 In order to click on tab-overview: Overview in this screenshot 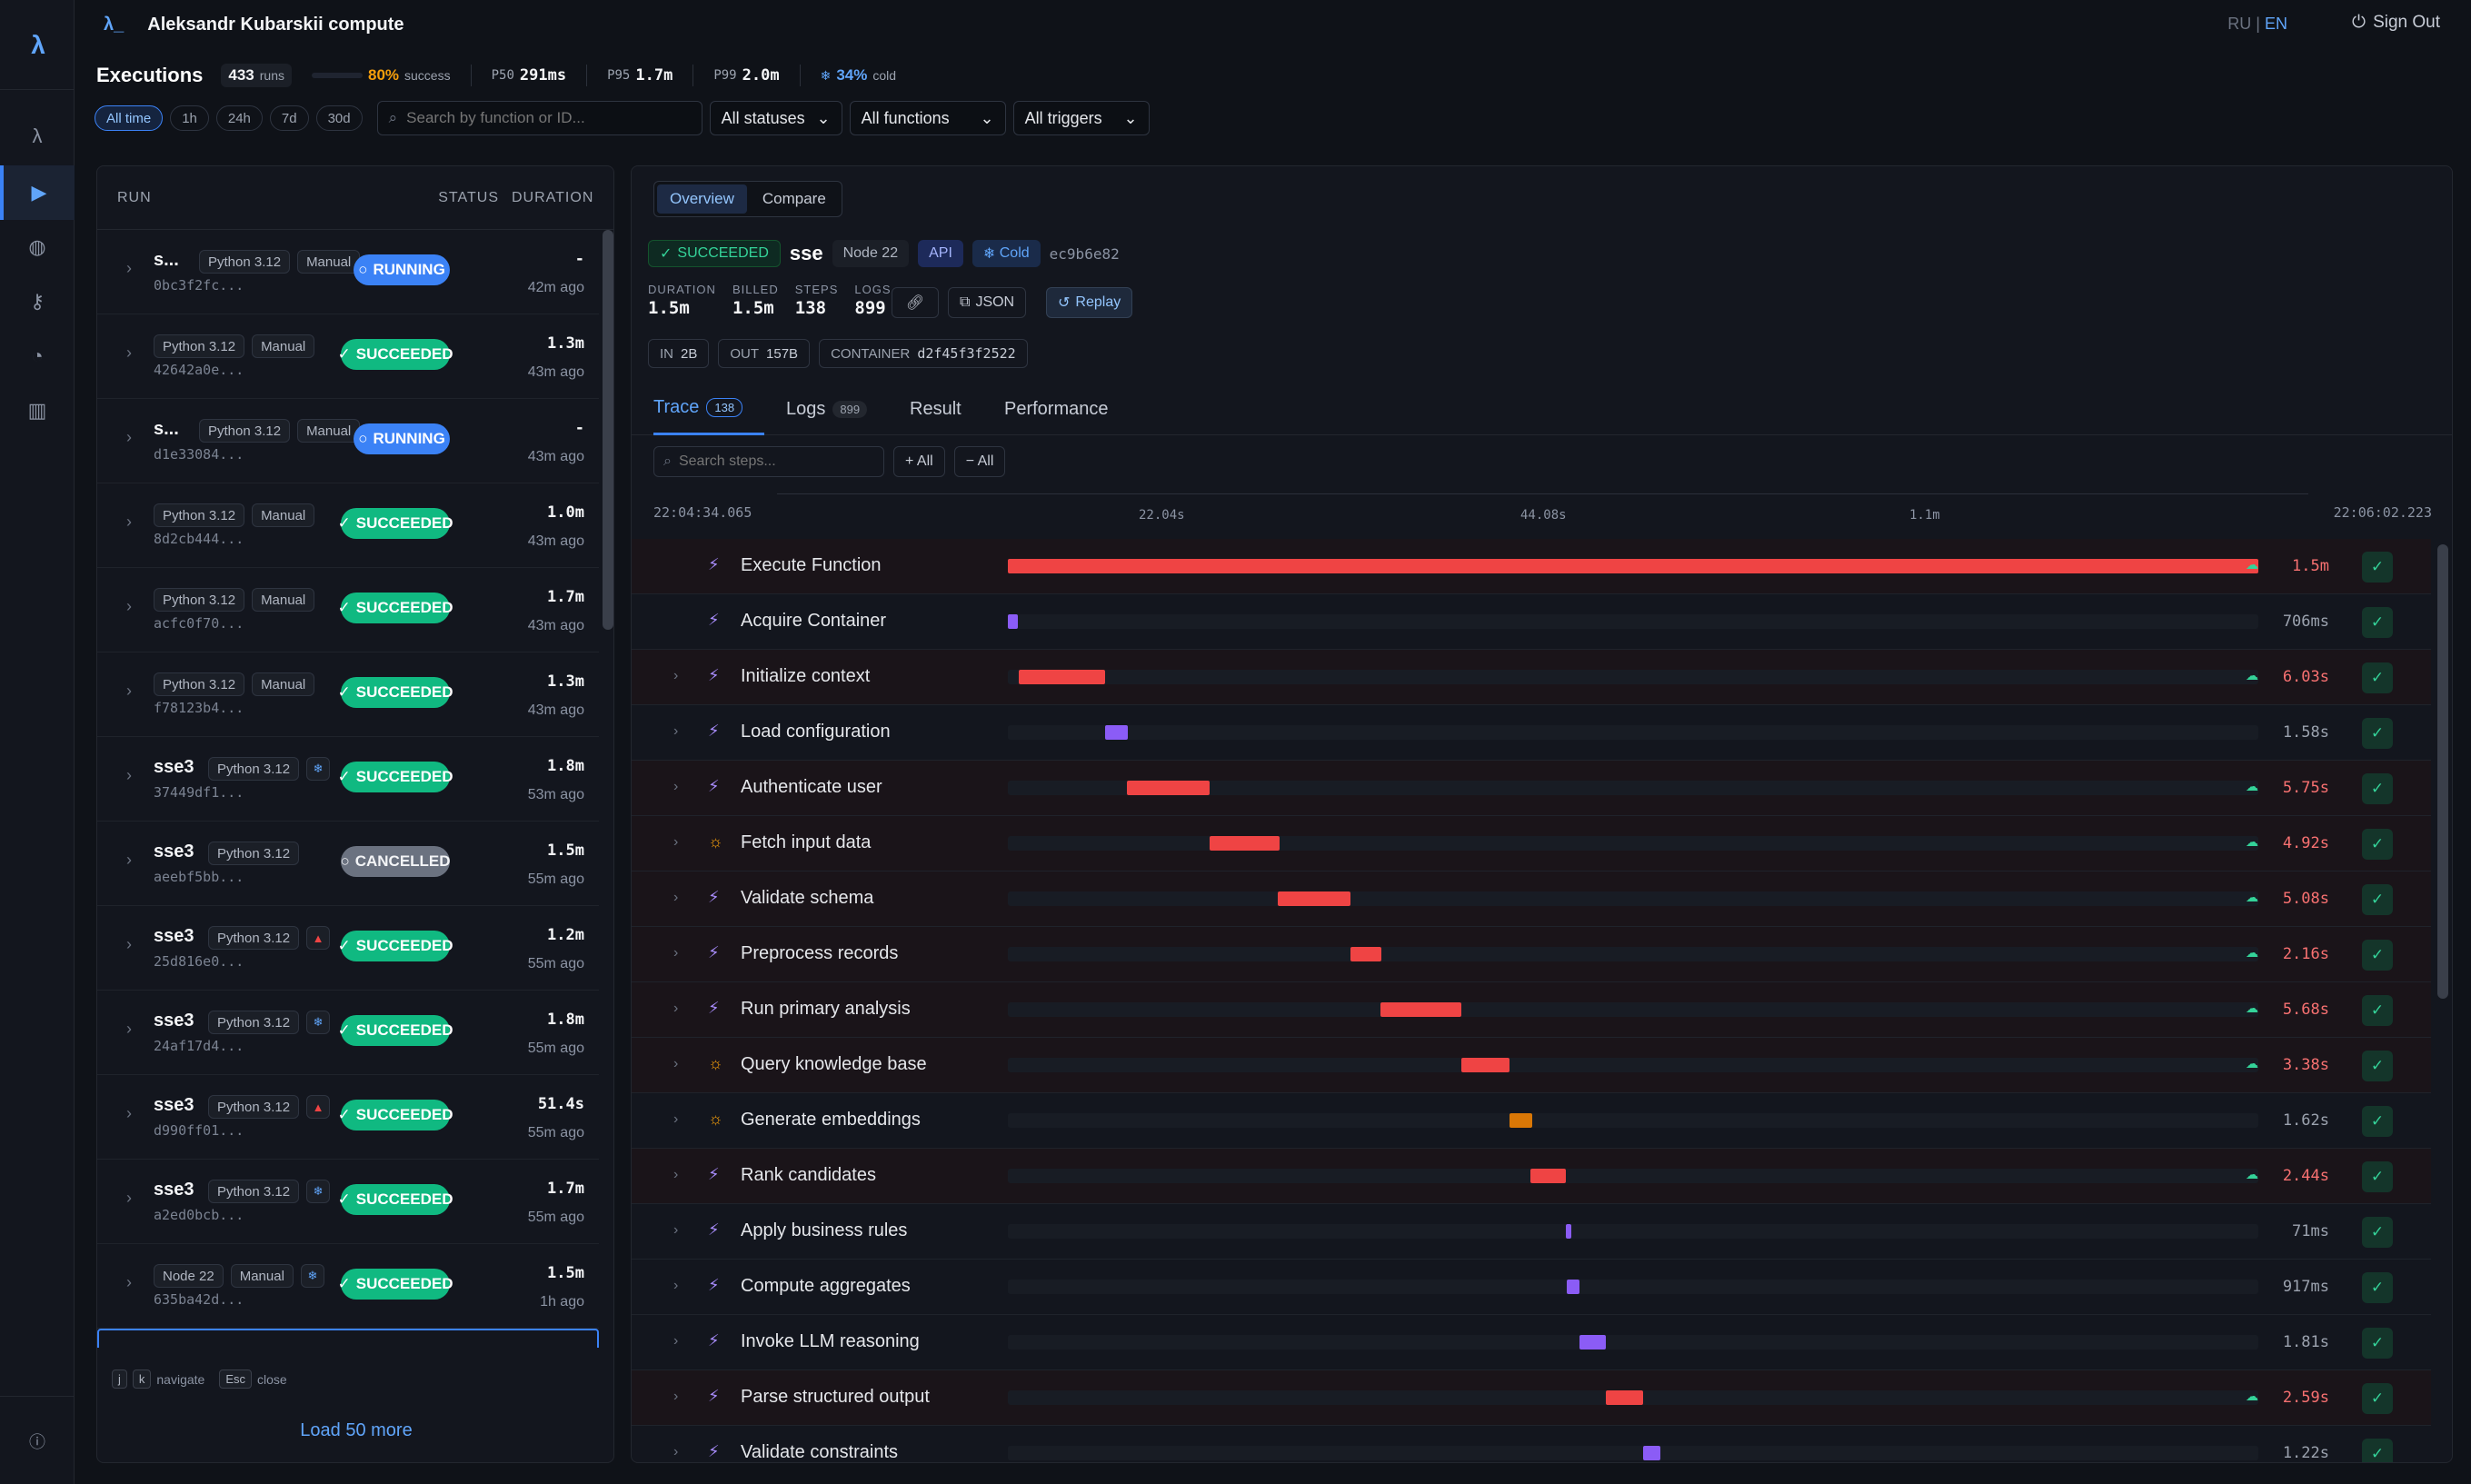, I will do `click(702, 199)`.